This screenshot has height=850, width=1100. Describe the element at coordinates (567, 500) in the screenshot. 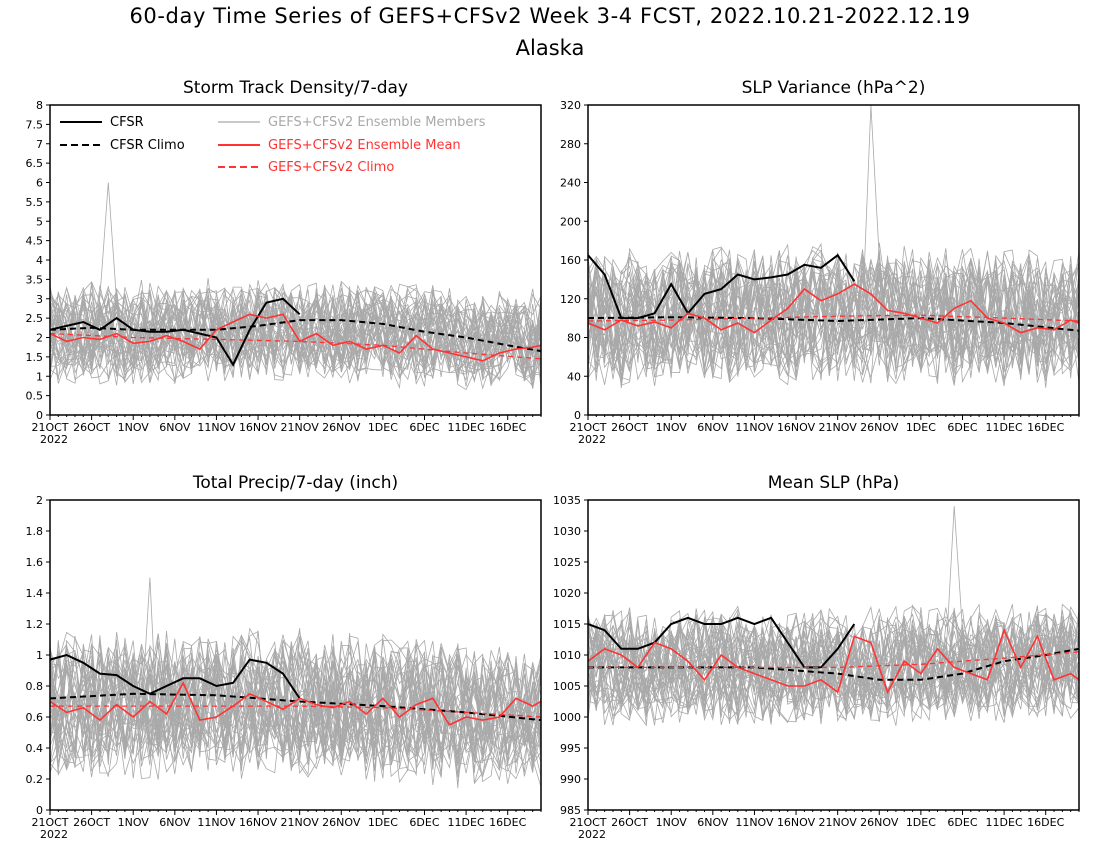

I see `y-tick-label: 1035` at that location.